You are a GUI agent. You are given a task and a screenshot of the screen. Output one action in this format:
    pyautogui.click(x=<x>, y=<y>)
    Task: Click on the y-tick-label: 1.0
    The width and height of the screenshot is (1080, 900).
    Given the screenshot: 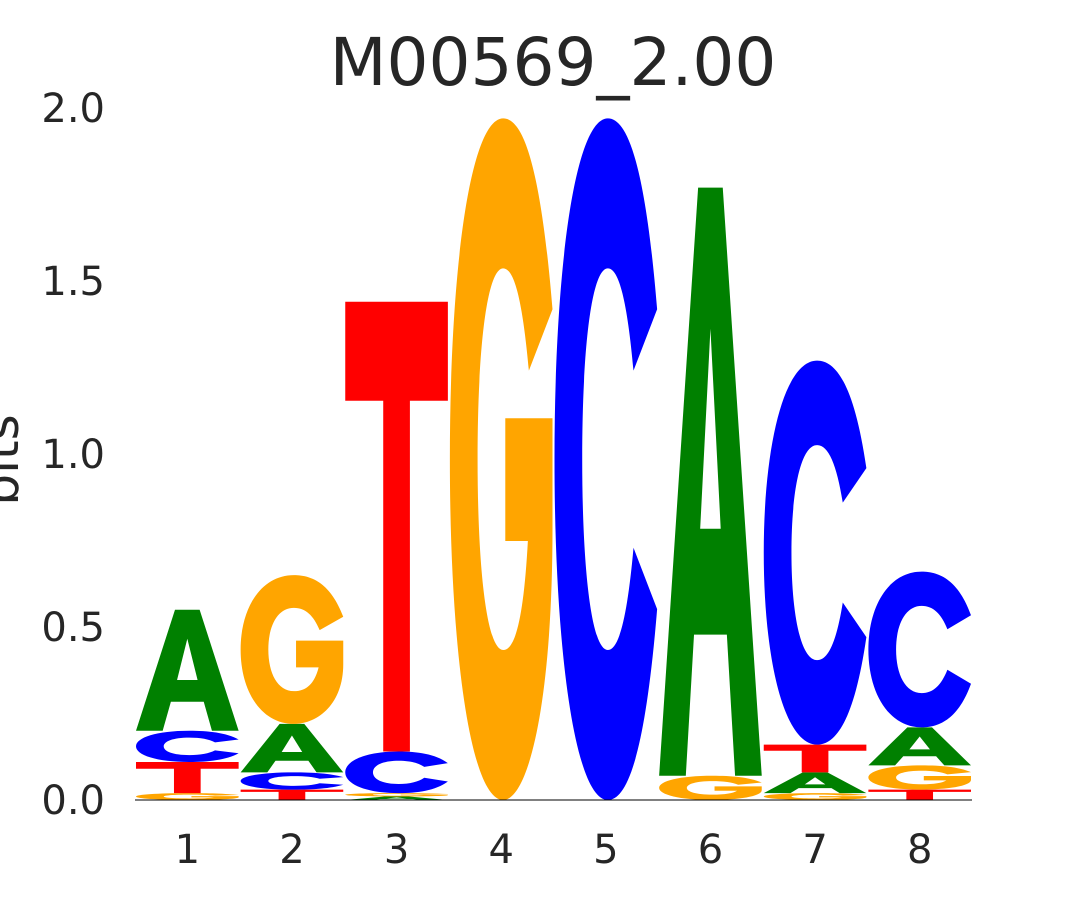 What is the action you would take?
    pyautogui.click(x=73, y=455)
    